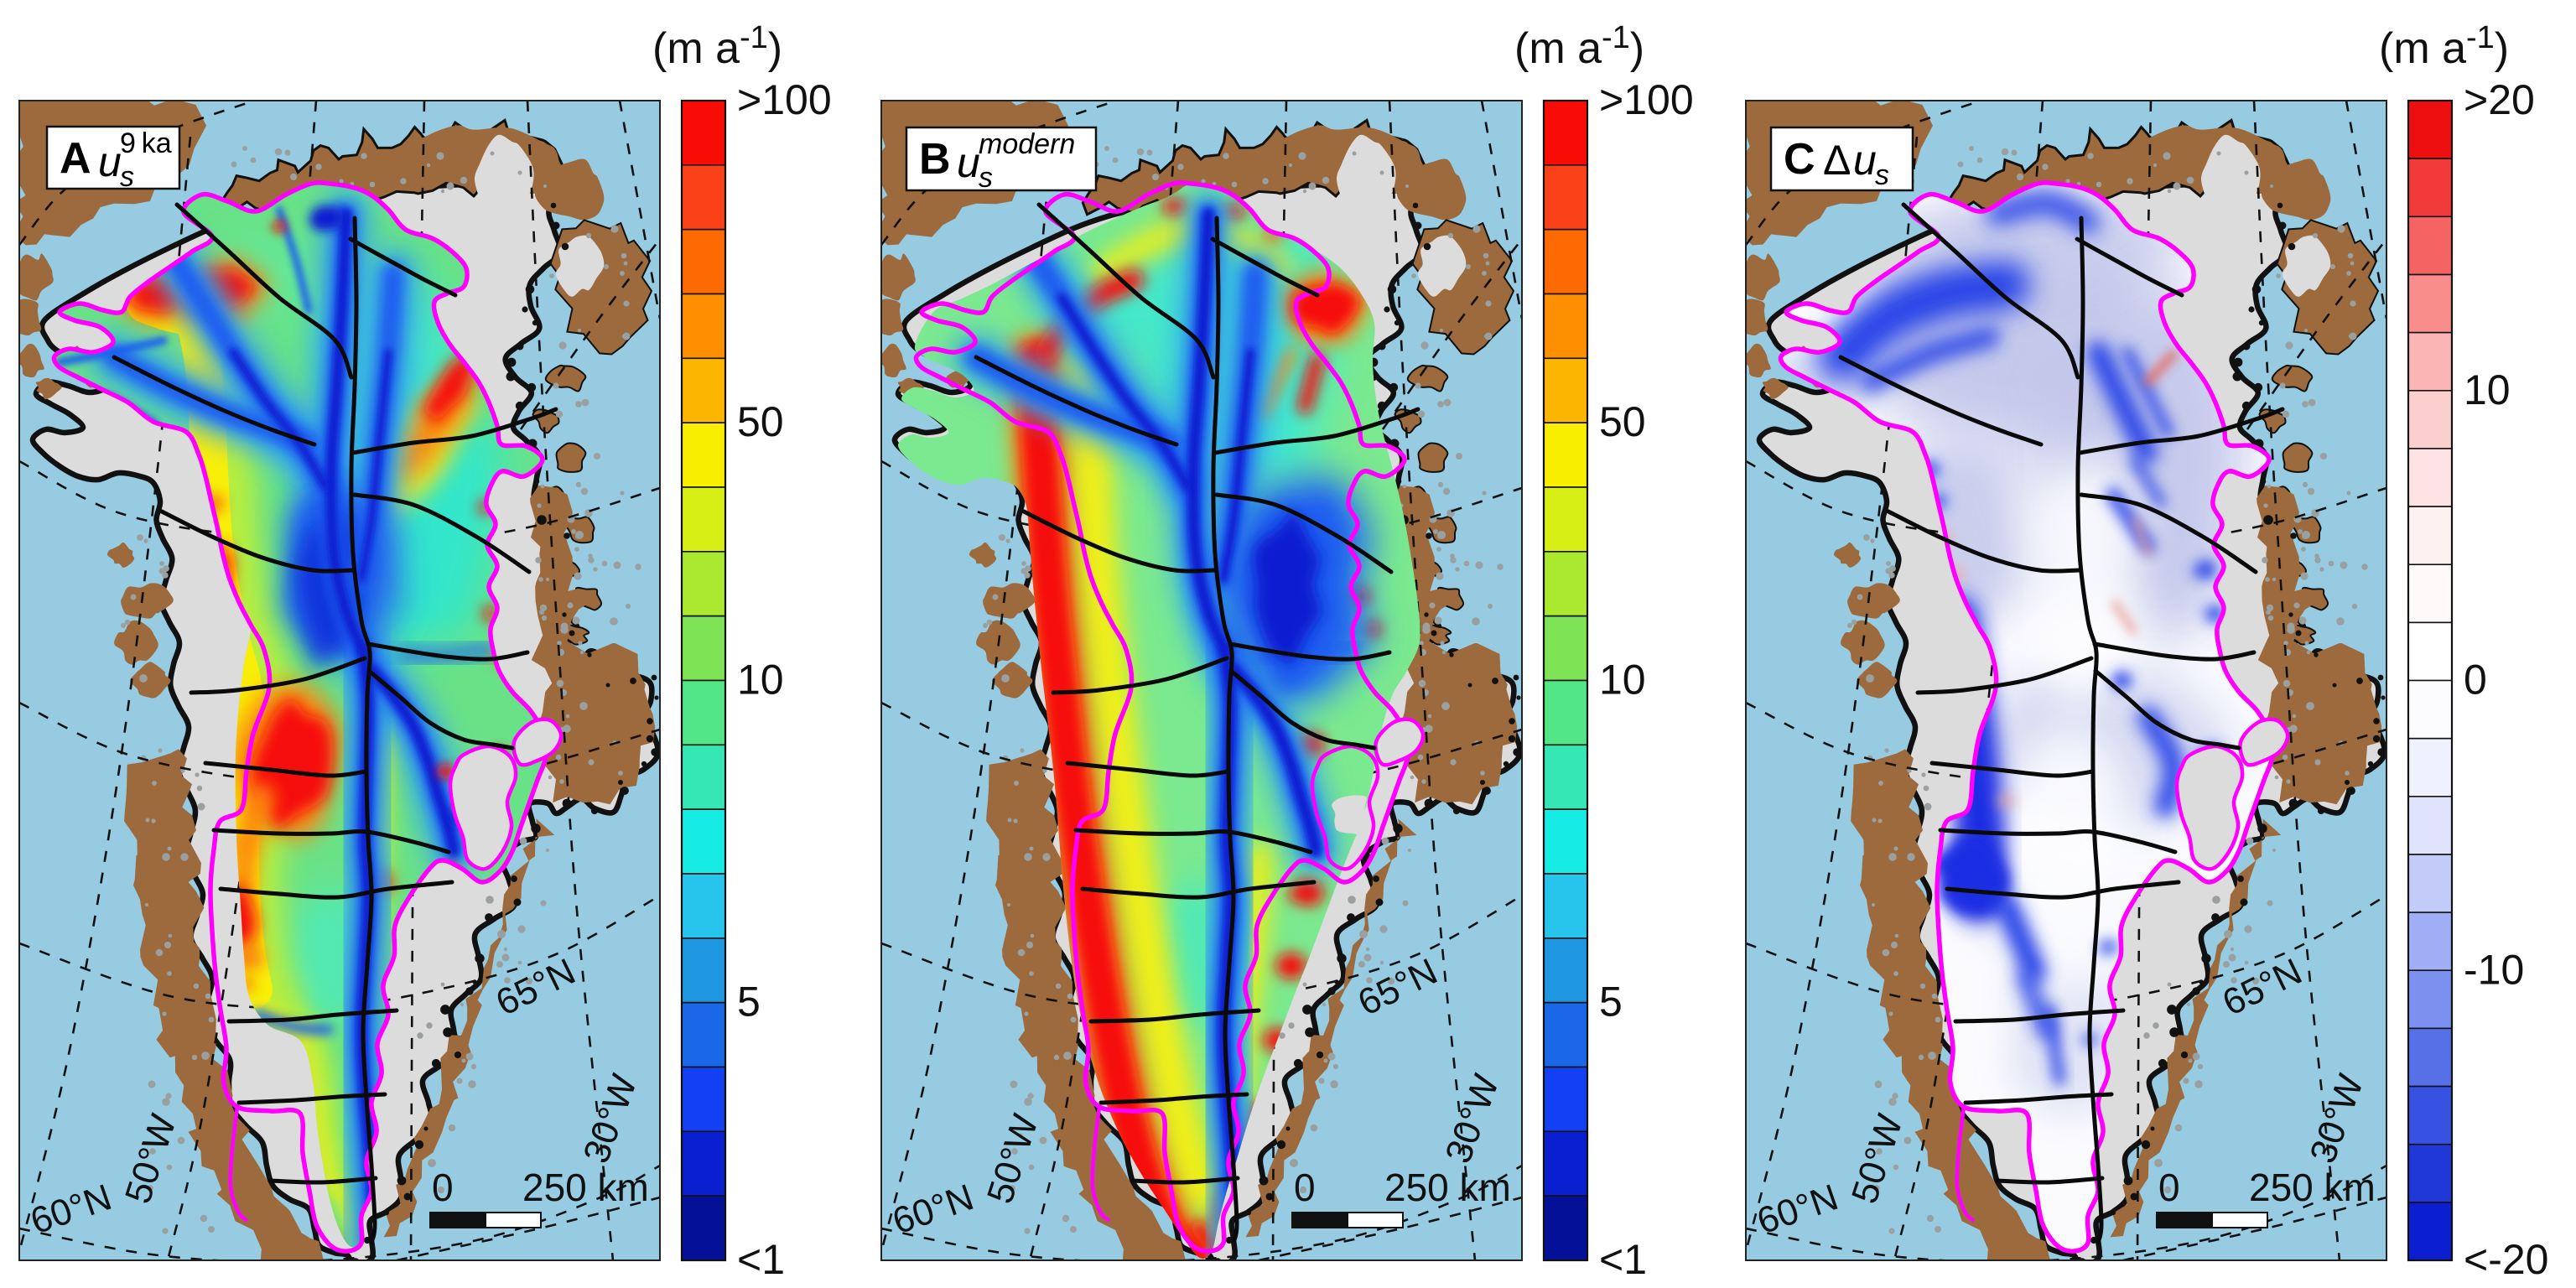  What do you see at coordinates (1837, 160) in the screenshot?
I see `svg-text: Δ` at bounding box center [1837, 160].